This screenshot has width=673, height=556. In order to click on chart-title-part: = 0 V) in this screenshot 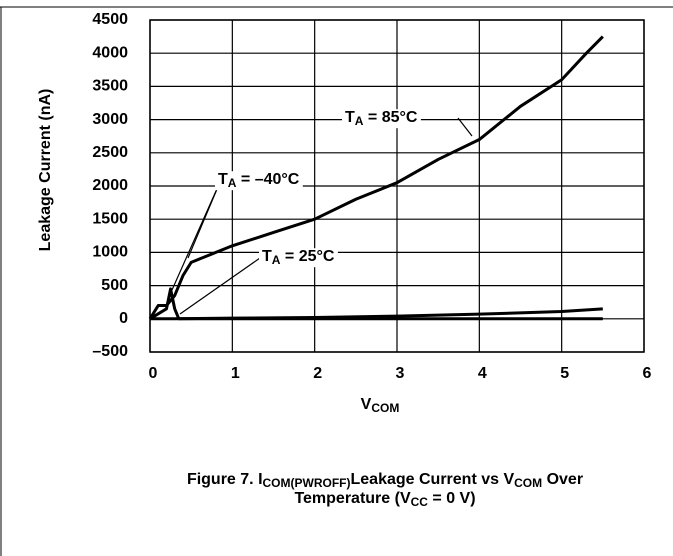, I will do `click(452, 498)`.